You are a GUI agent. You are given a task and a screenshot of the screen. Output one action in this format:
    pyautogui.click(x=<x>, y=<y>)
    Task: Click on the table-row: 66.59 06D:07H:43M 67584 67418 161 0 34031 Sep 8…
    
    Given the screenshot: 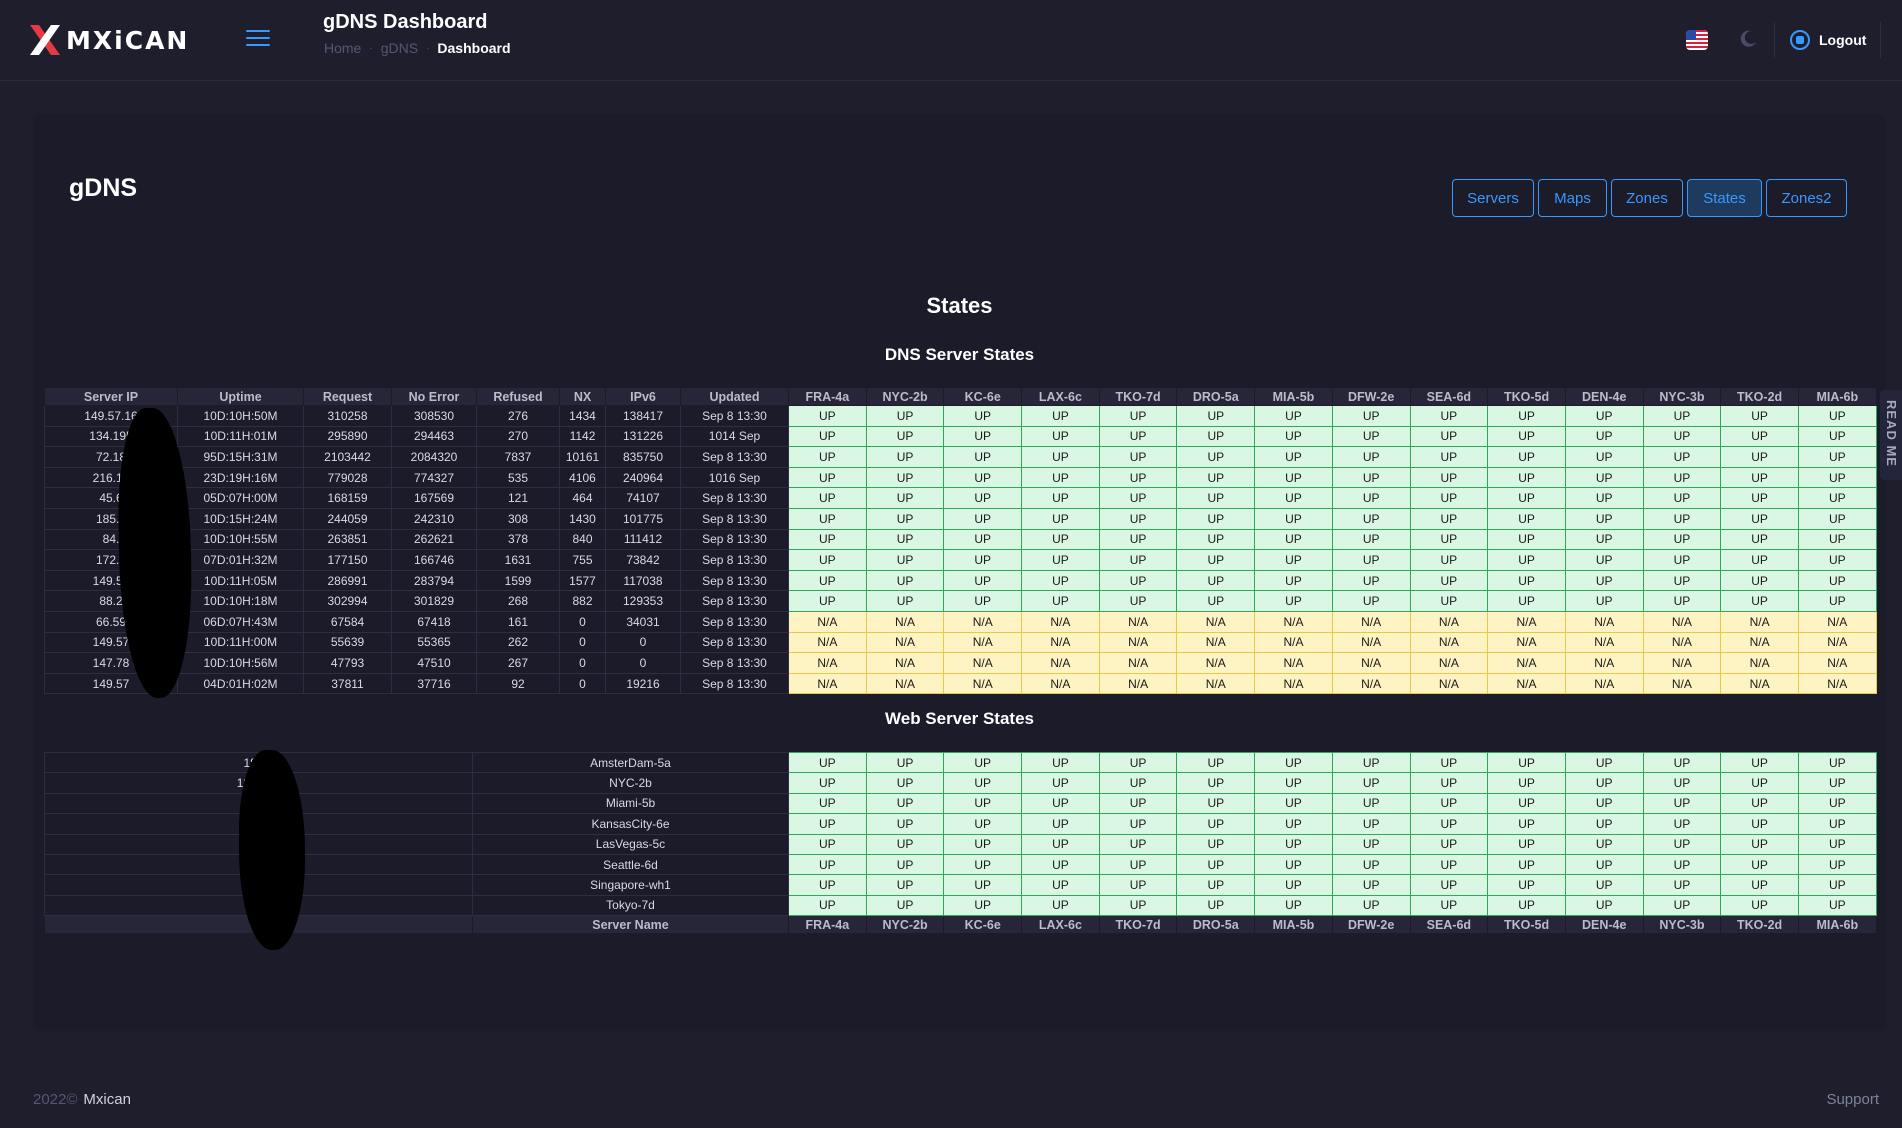 What is the action you would take?
    pyautogui.click(x=960, y=621)
    